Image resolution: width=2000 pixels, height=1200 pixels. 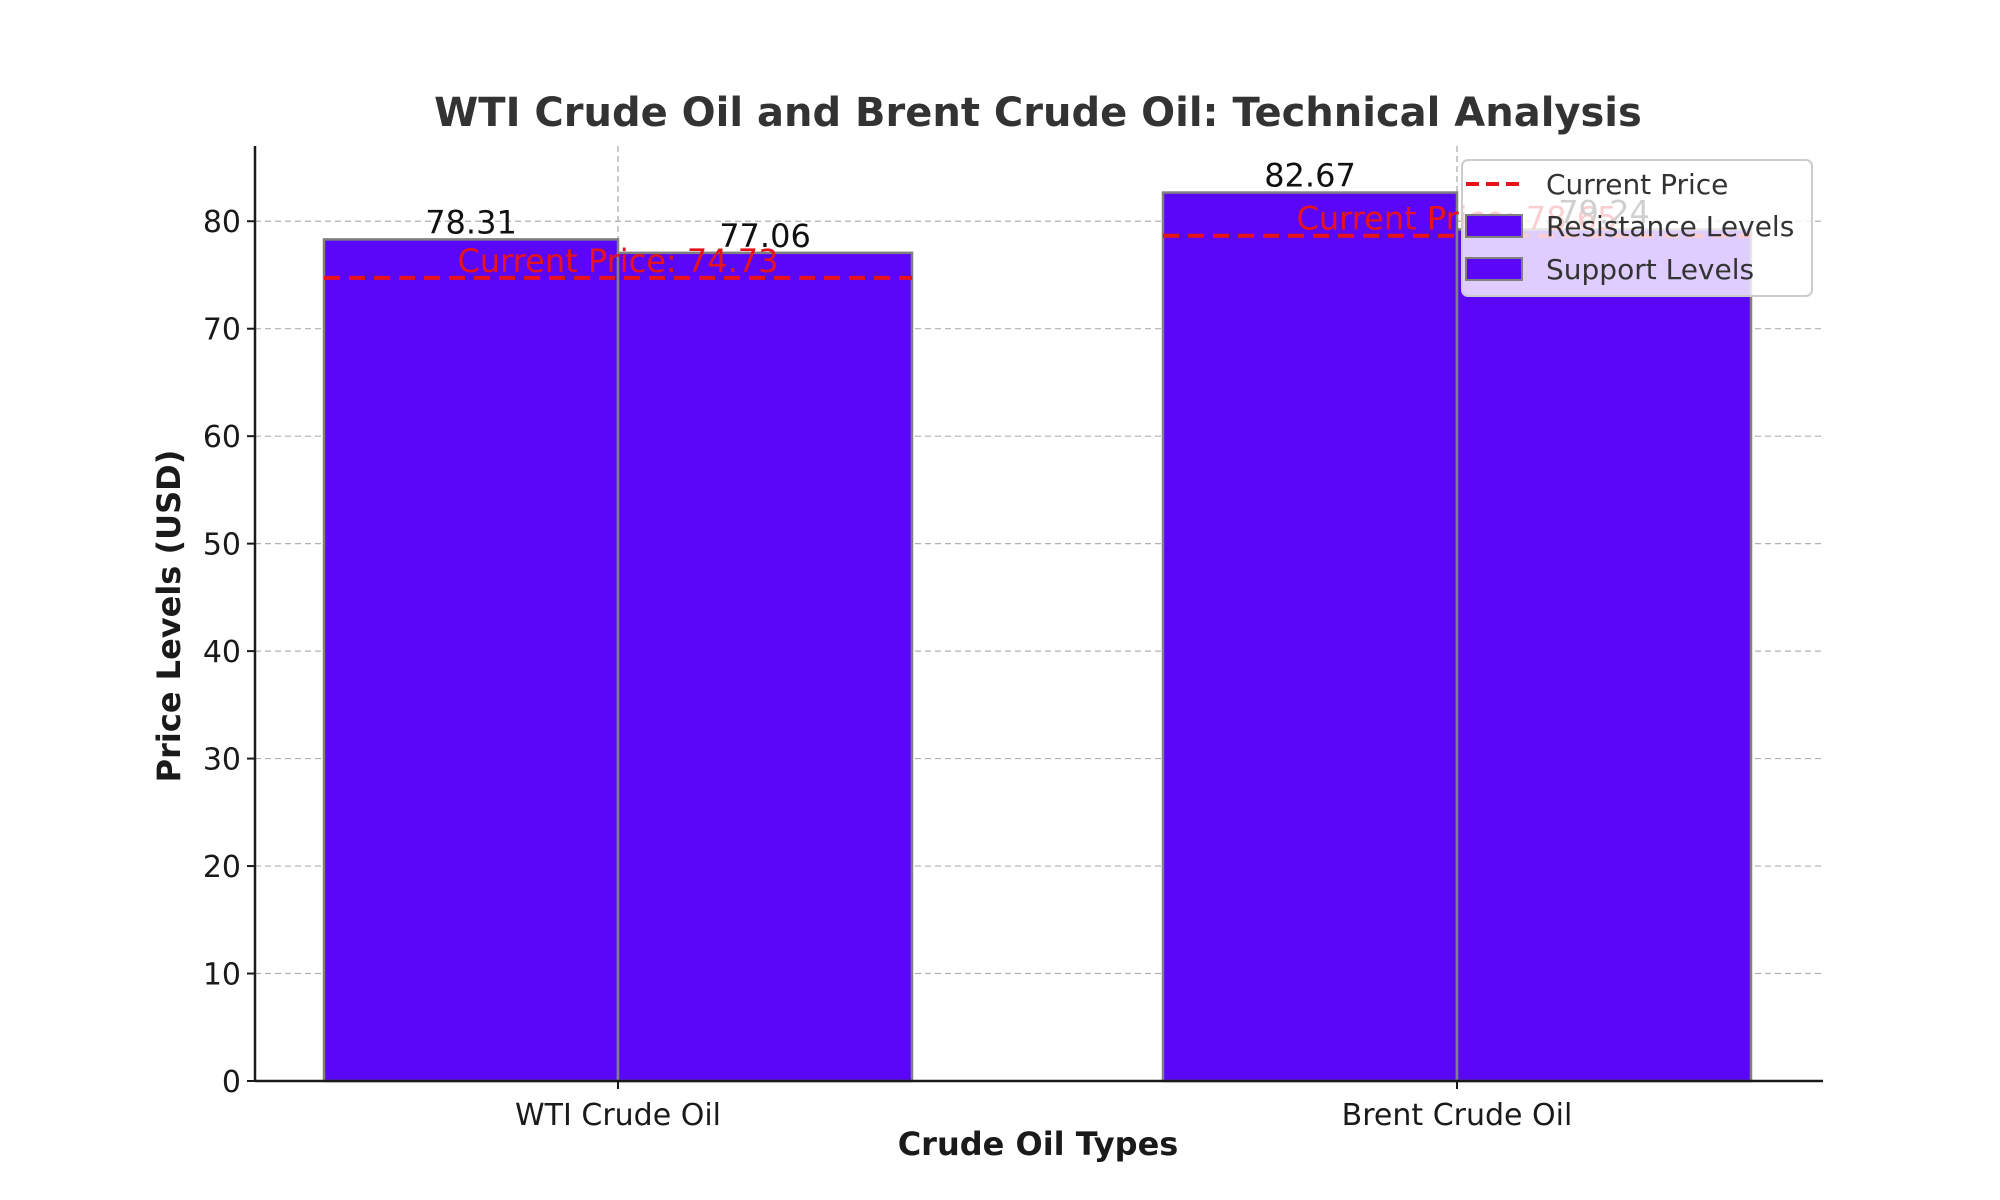 I want to click on legend-frame, so click(x=1637, y=228).